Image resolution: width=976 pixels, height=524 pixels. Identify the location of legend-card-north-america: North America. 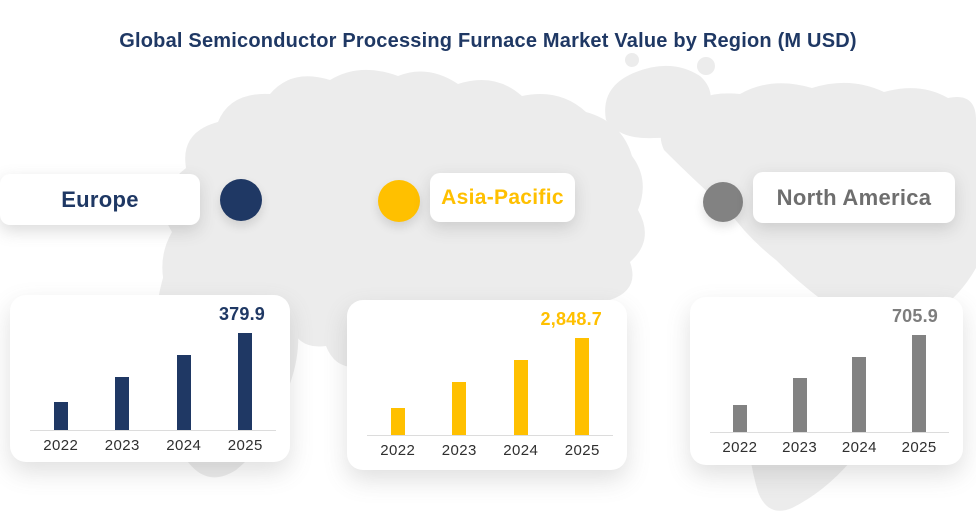
(854, 197).